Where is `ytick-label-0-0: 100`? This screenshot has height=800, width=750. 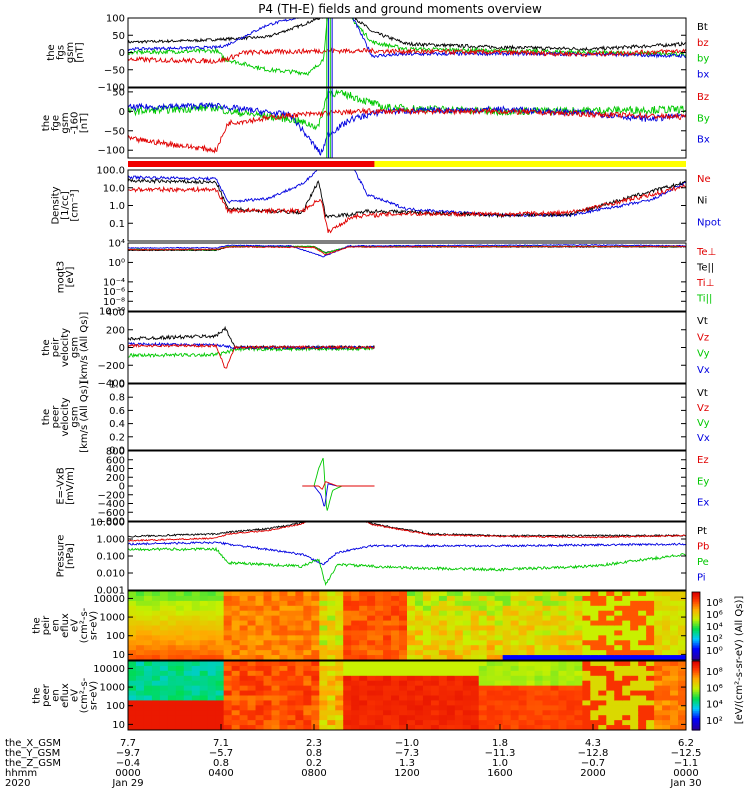
ytick-label-0-0: 100 is located at coordinates (115, 19).